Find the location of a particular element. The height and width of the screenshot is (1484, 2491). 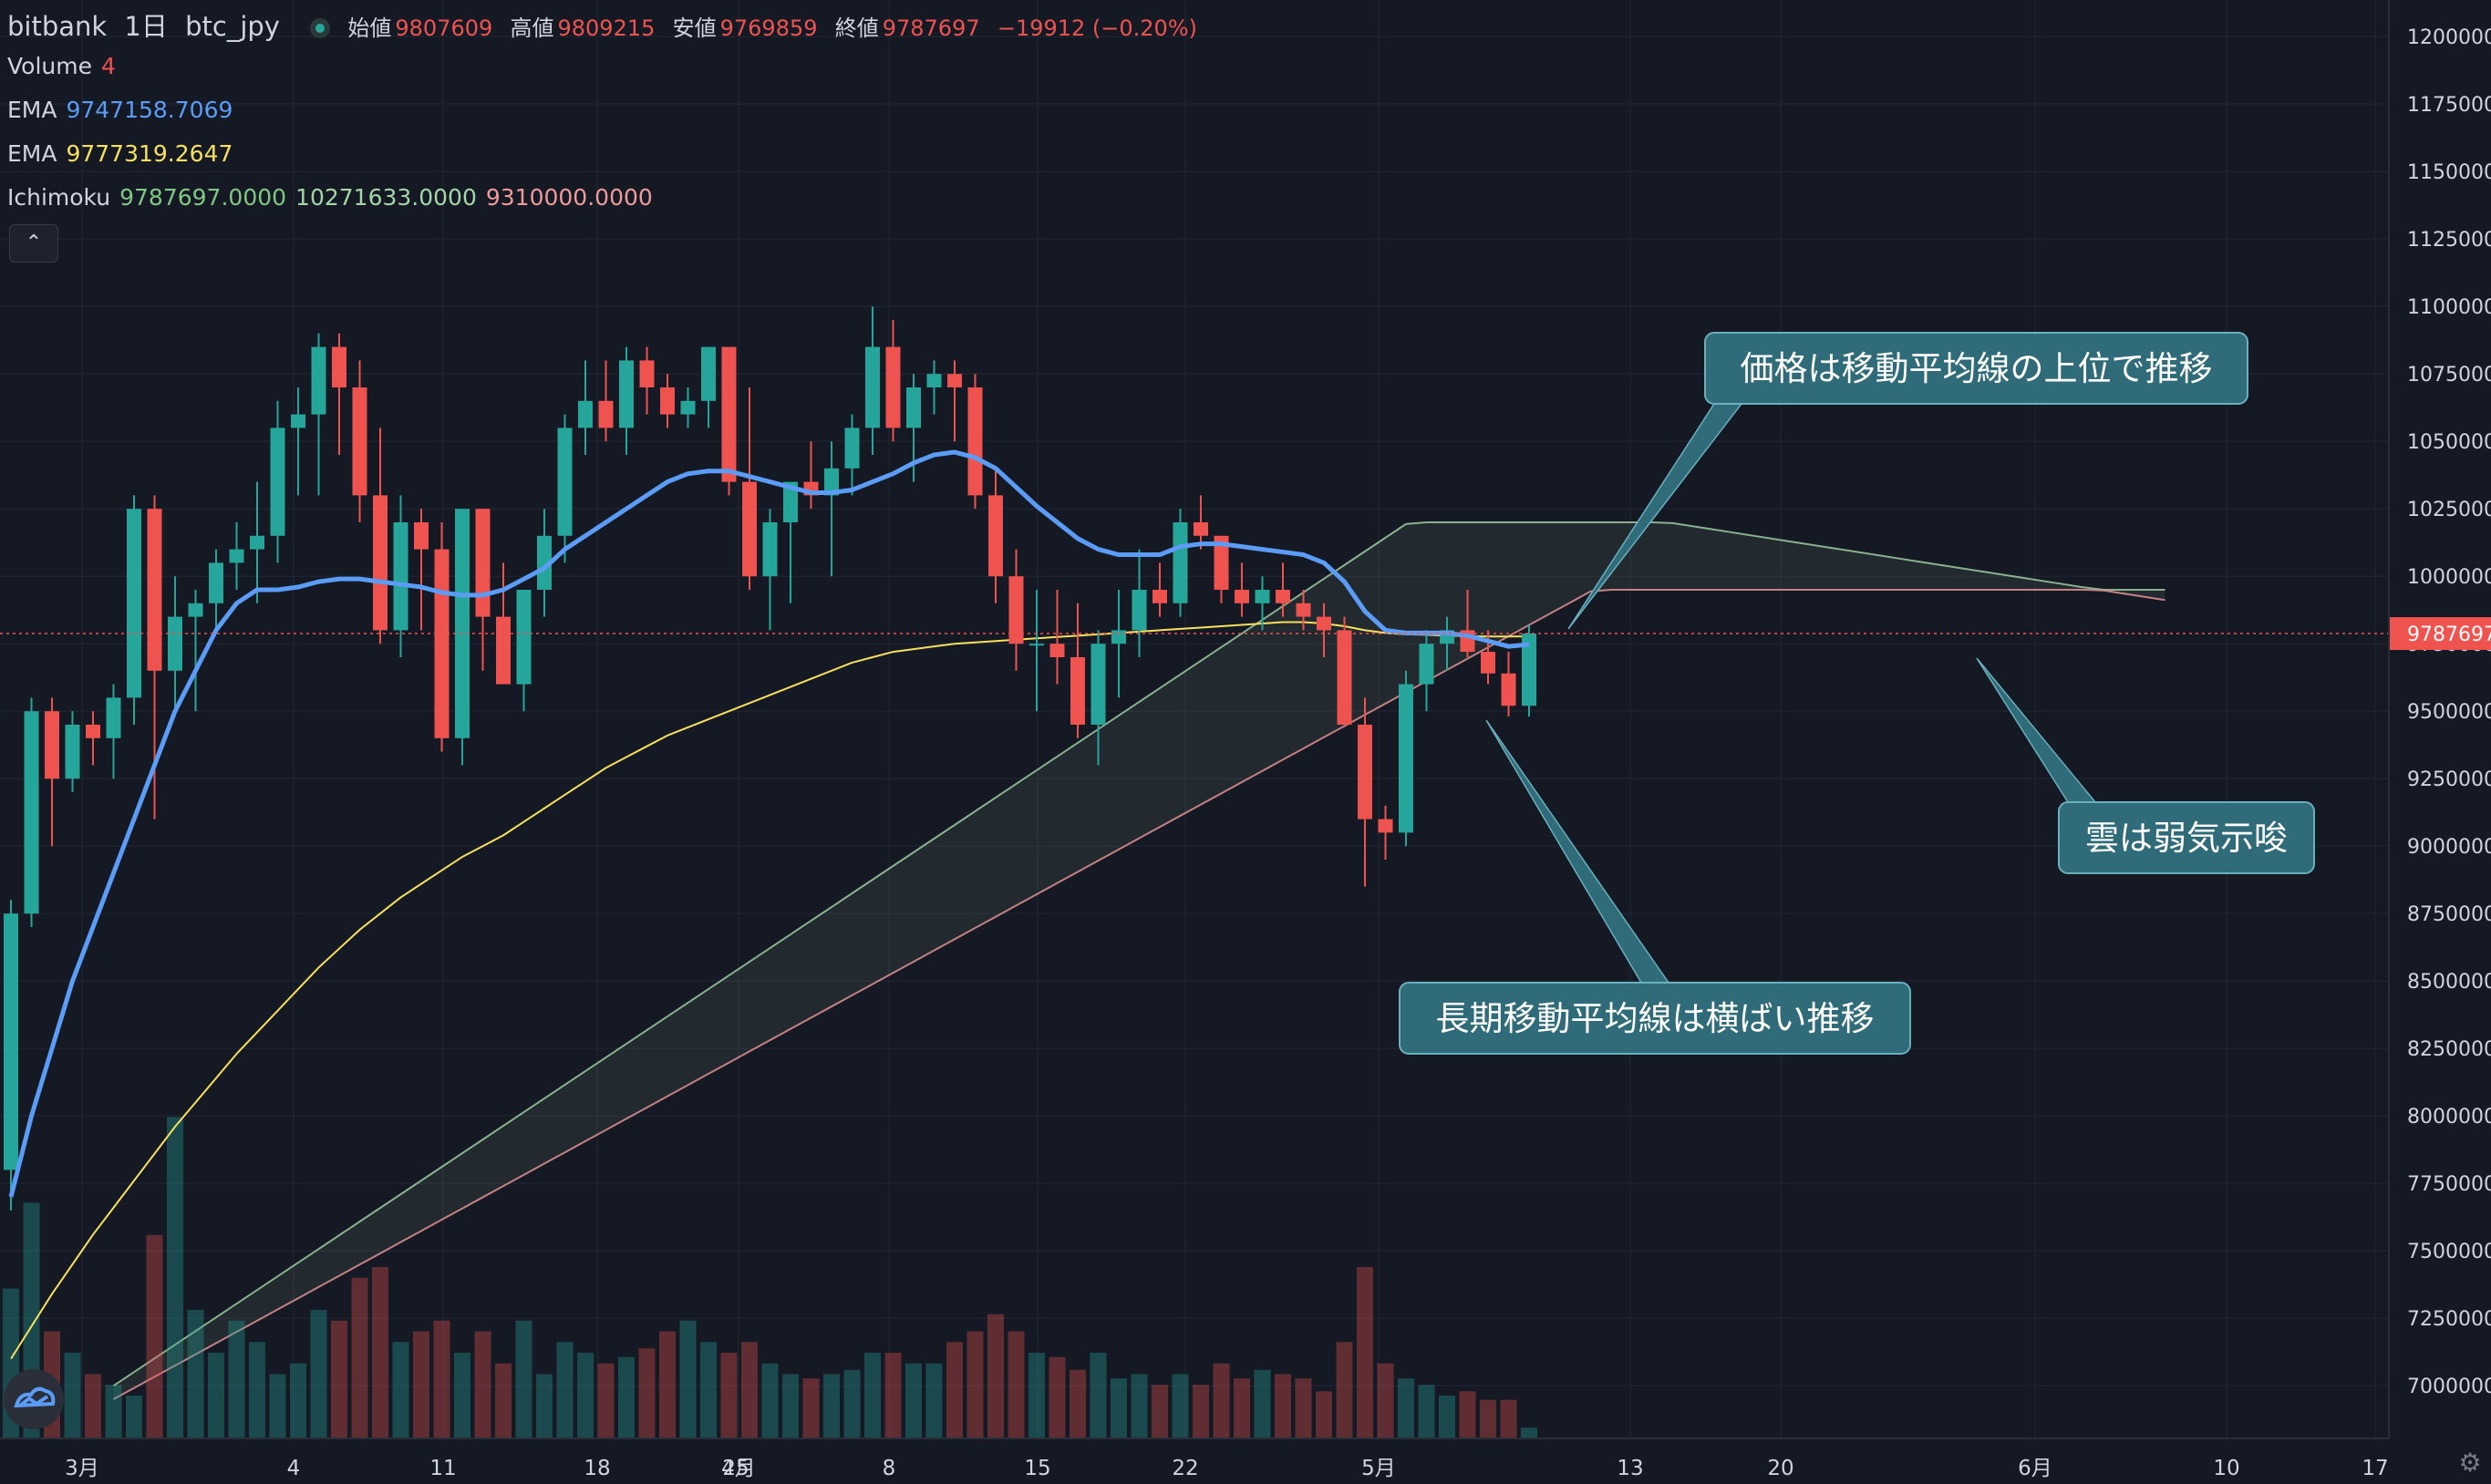

time-axis-label: 4月 is located at coordinates (738, 1468).